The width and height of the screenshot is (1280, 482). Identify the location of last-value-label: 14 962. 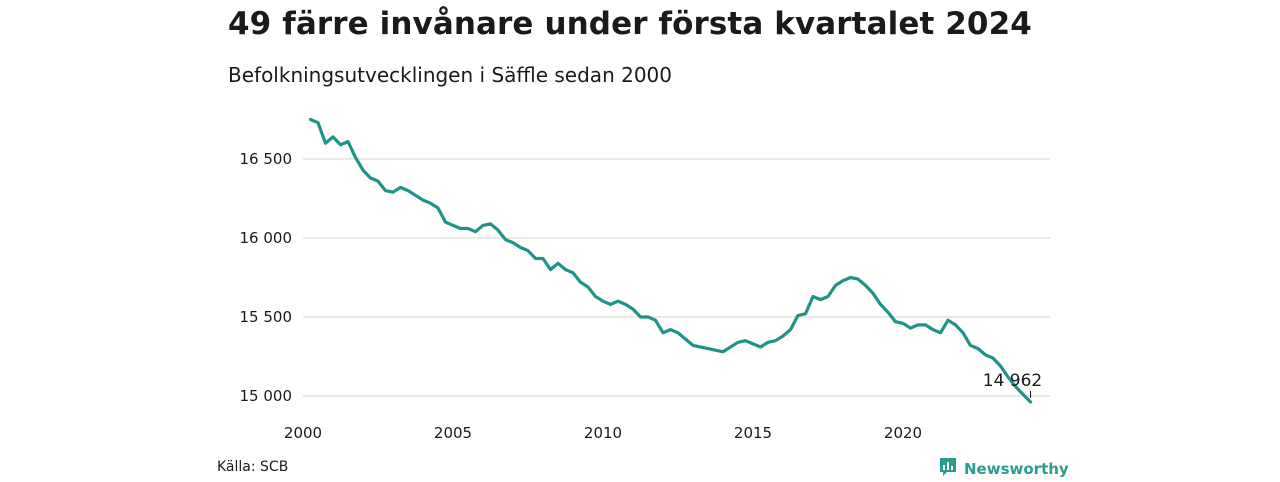
(1012, 381).